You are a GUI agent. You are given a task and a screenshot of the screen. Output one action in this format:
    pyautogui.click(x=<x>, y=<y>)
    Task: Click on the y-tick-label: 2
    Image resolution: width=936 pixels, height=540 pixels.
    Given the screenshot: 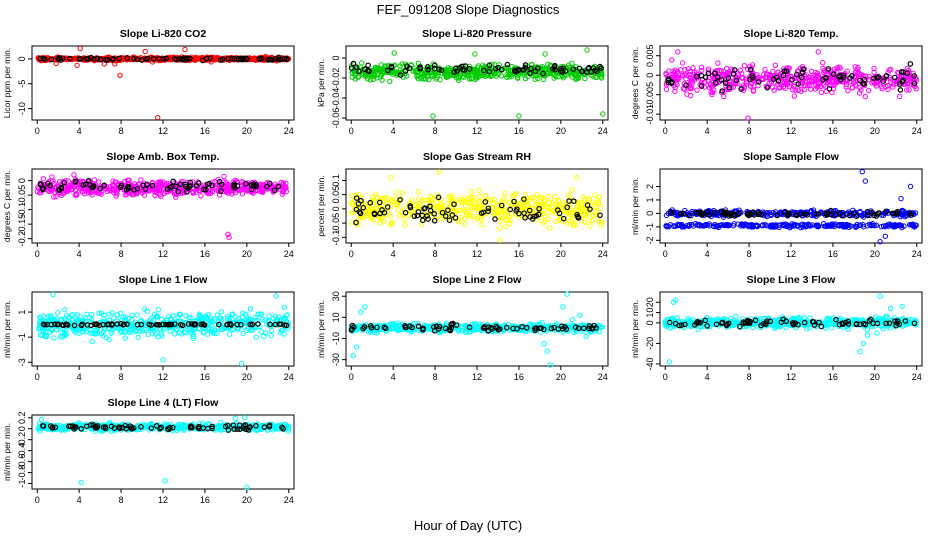 What is the action you would take?
    pyautogui.click(x=650, y=186)
    